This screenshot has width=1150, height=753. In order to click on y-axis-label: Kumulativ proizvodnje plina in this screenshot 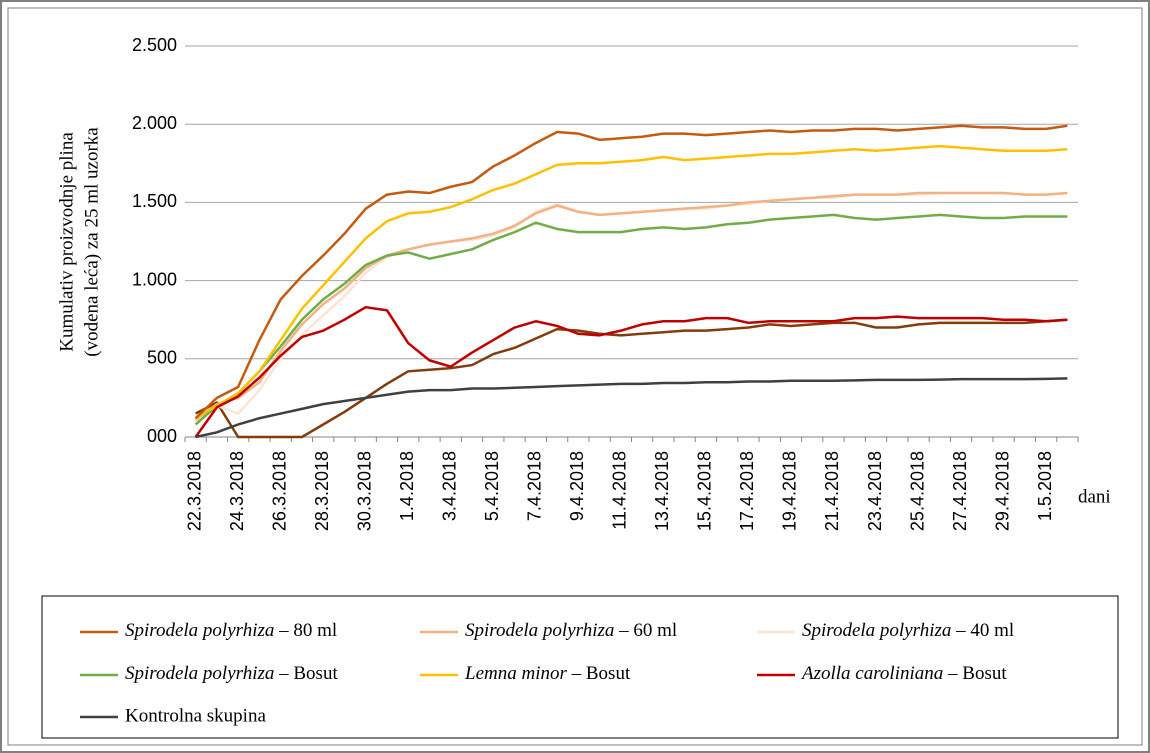, I will do `click(66, 242)`.